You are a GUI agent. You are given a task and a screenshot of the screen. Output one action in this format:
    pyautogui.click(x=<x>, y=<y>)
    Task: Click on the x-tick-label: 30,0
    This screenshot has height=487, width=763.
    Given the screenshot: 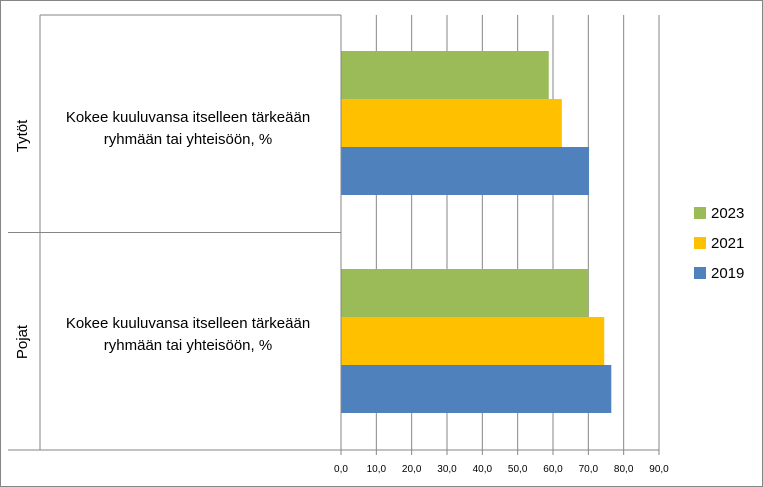 What is the action you would take?
    pyautogui.click(x=447, y=469)
    